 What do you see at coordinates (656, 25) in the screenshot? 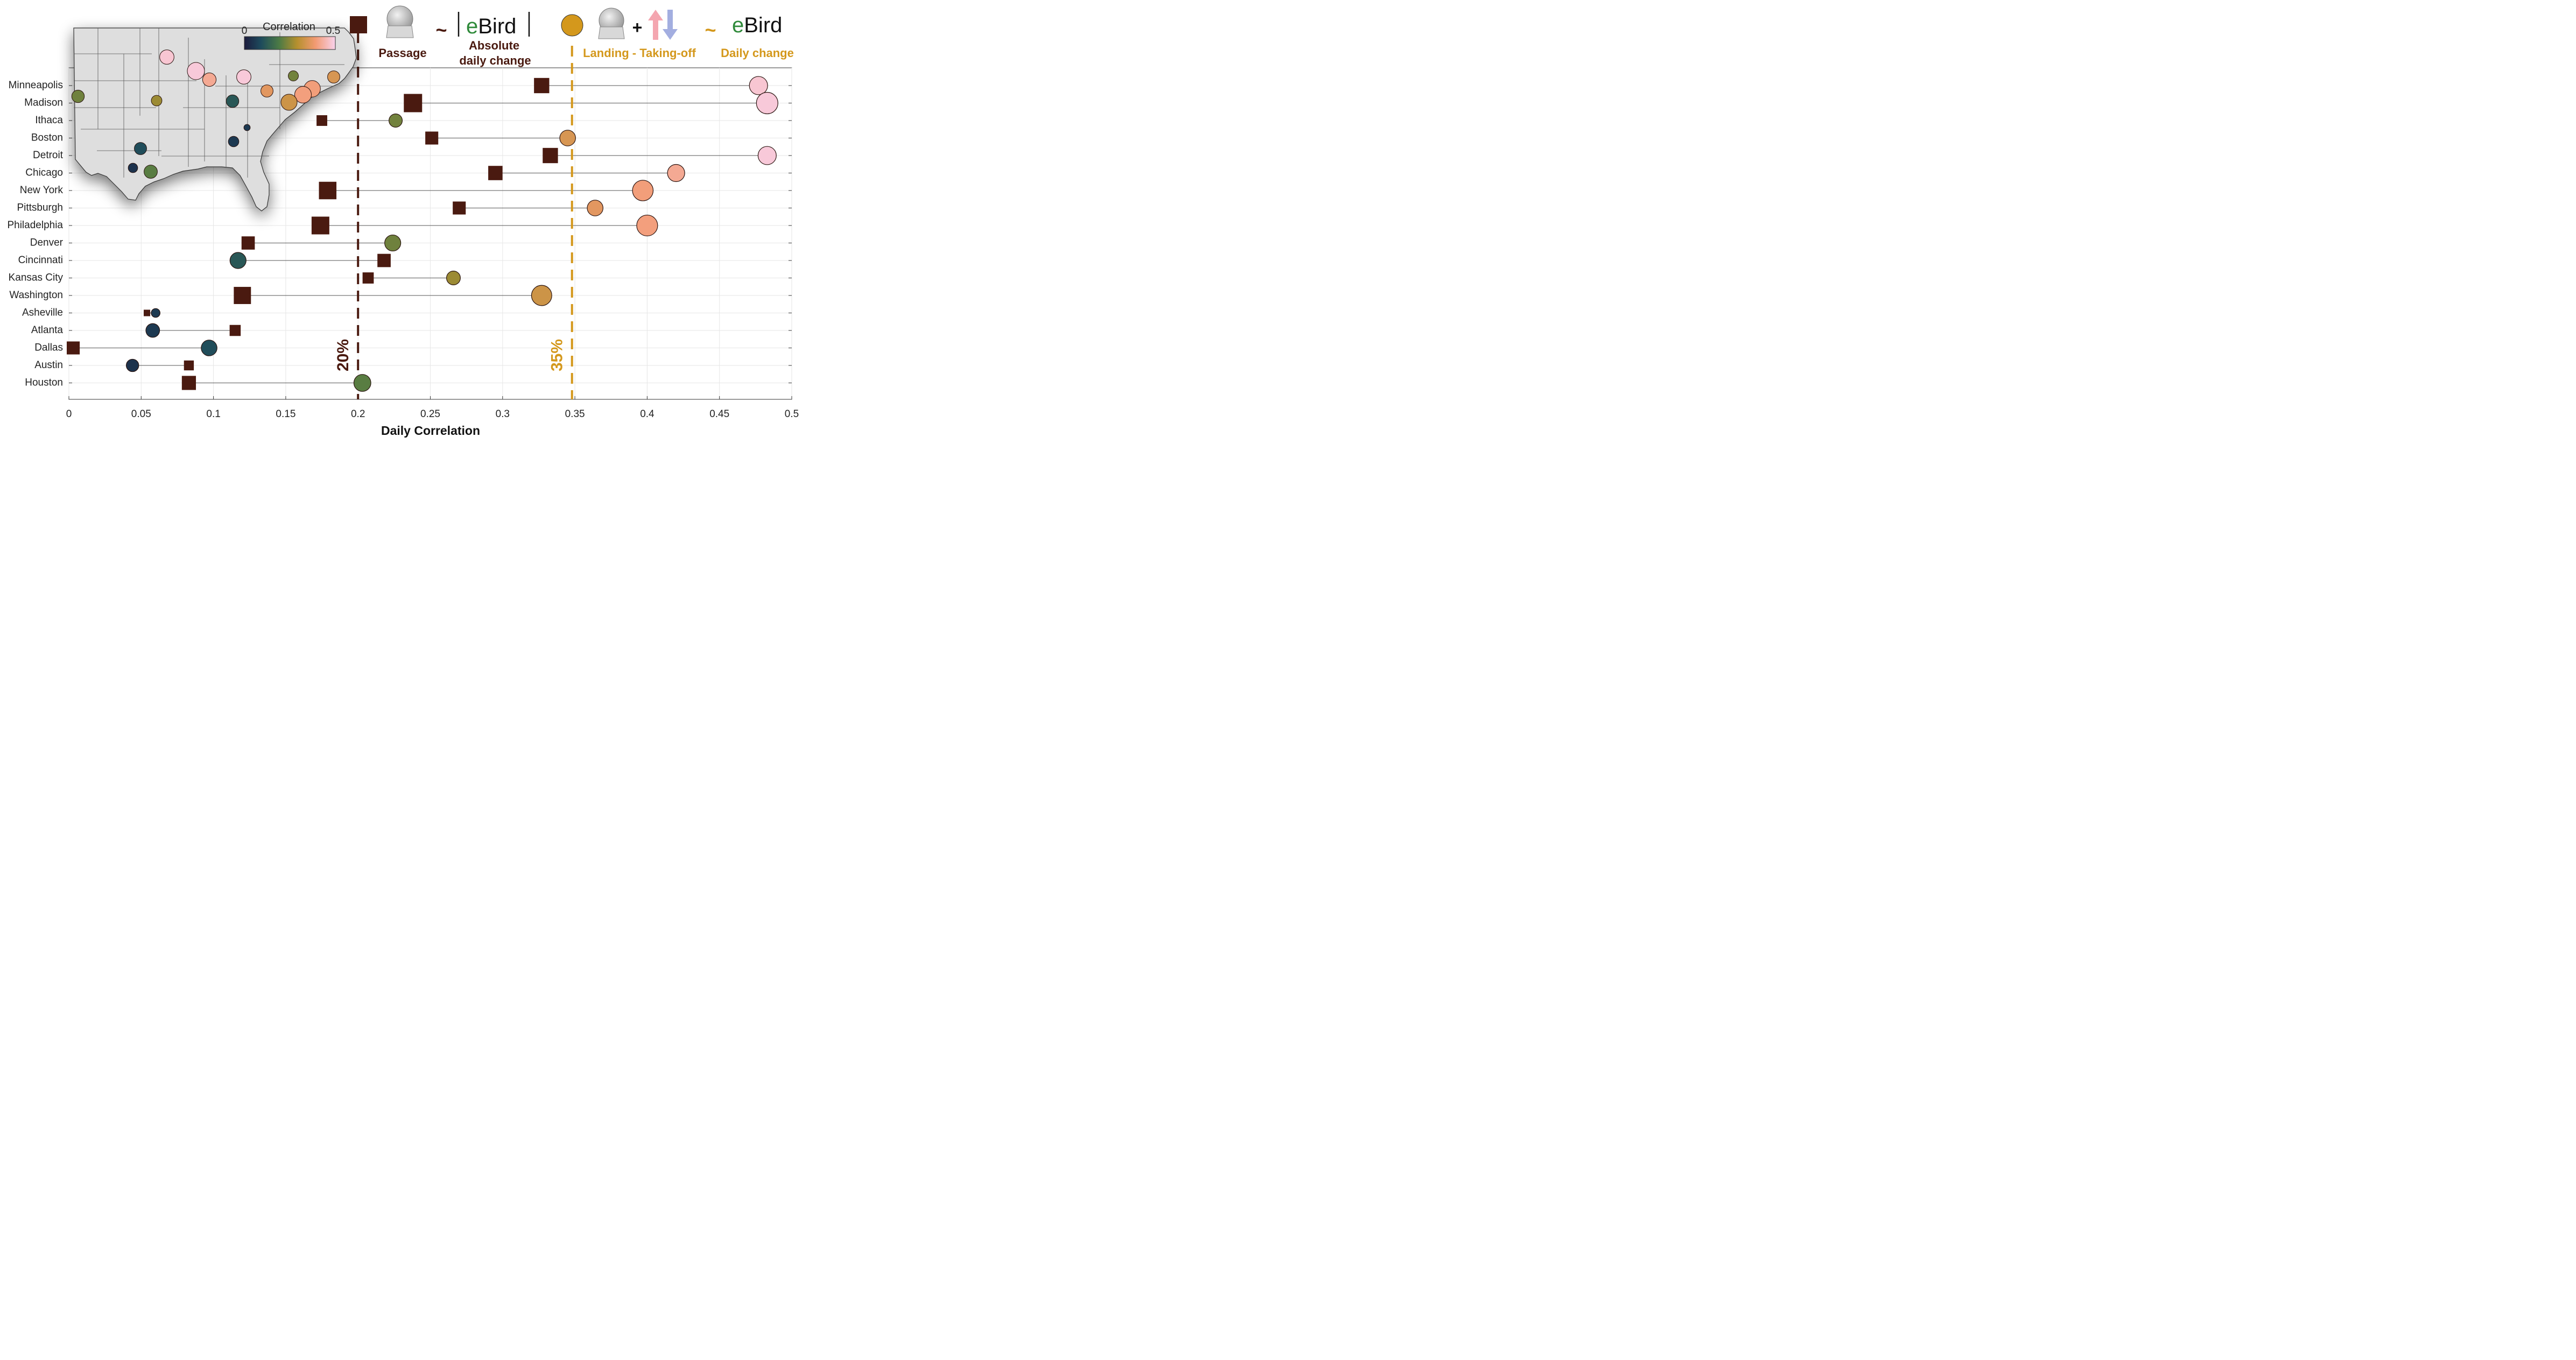
I see `up-arrow-icon` at bounding box center [656, 25].